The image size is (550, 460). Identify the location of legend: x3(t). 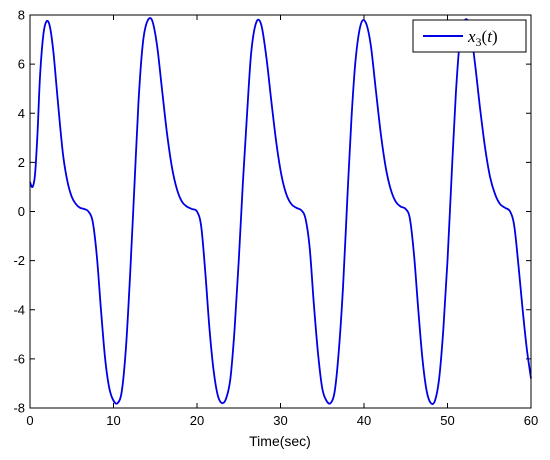
(469, 36).